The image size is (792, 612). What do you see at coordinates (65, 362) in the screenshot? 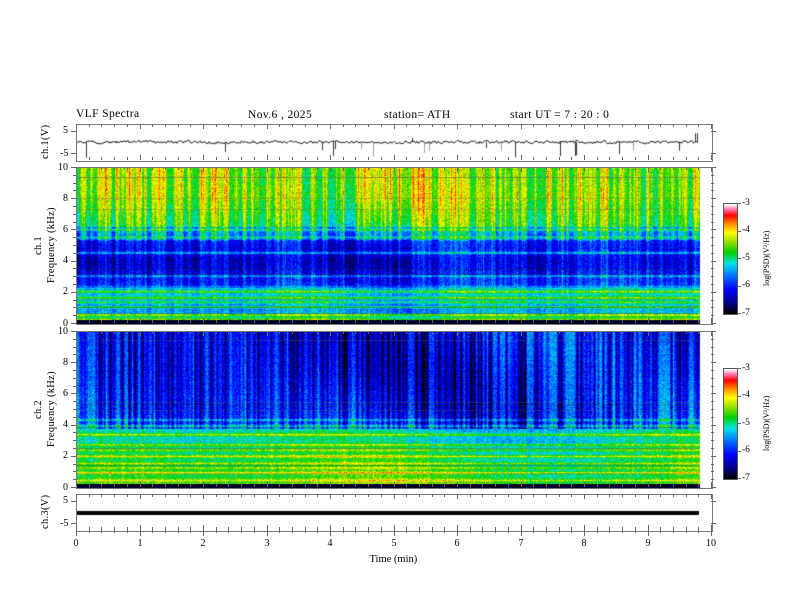
I see `freq-tick-label-ch2-8: 8` at bounding box center [65, 362].